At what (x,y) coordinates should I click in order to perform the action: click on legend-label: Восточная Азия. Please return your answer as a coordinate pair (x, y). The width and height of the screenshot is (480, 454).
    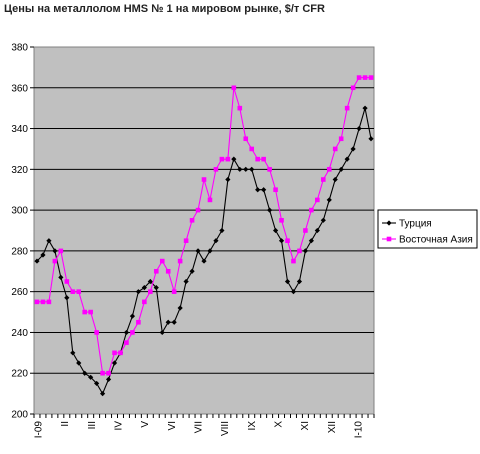
    Looking at the image, I should click on (436, 240).